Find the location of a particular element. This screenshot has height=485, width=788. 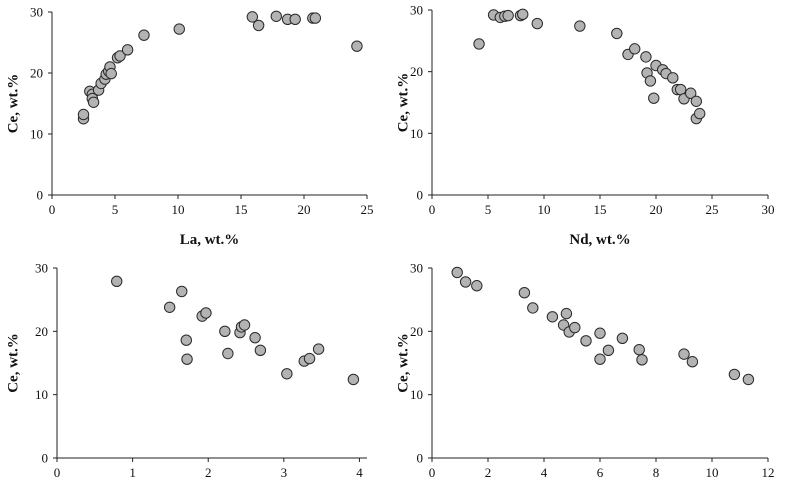

x-tick-label: 12 is located at coordinates (768, 472).